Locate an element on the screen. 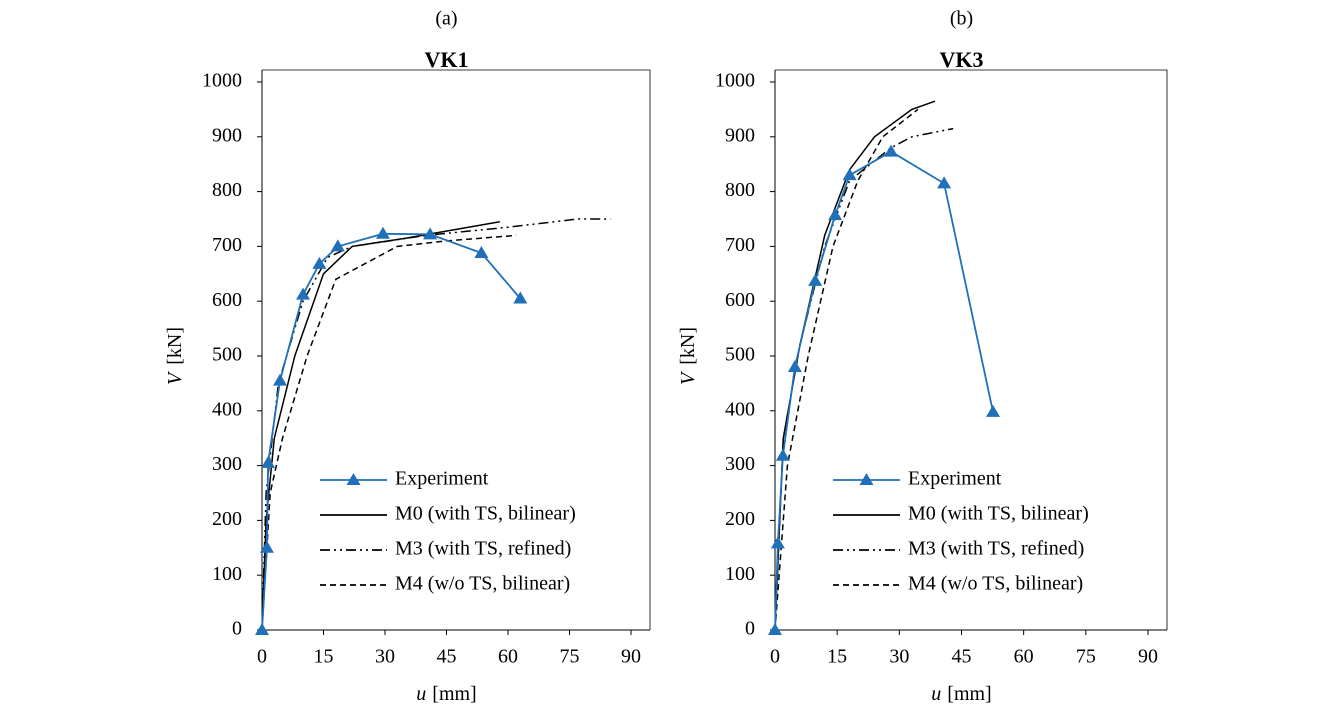 The height and width of the screenshot is (718, 1321). chart-title: VK3 is located at coordinates (962, 59).